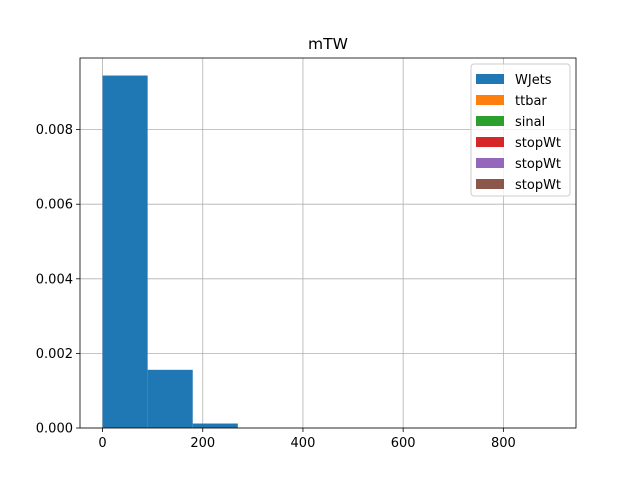 This screenshot has width=640, height=480. What do you see at coordinates (303, 443) in the screenshot?
I see `x-tick-label: 400` at bounding box center [303, 443].